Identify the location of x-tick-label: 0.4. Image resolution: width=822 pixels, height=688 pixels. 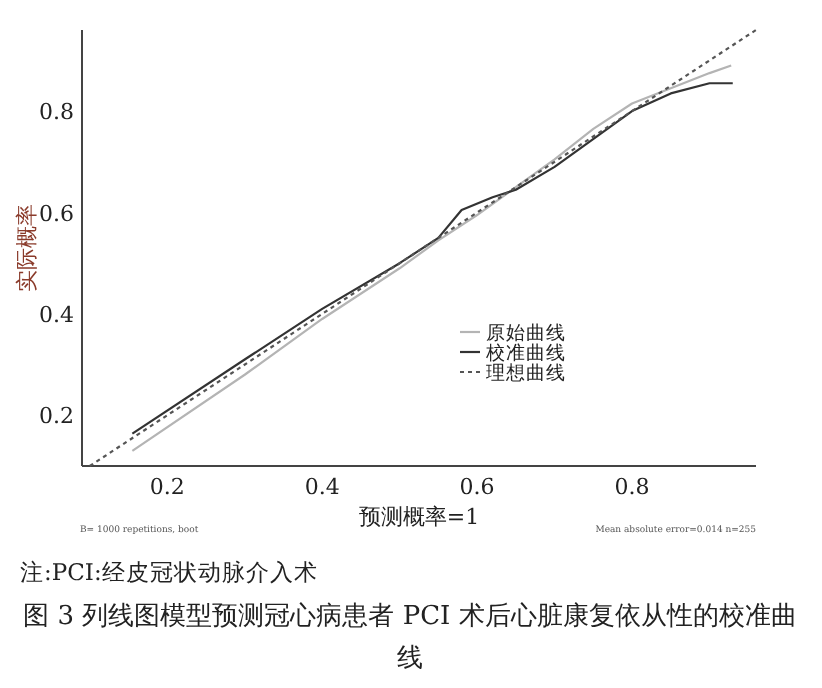
(322, 487).